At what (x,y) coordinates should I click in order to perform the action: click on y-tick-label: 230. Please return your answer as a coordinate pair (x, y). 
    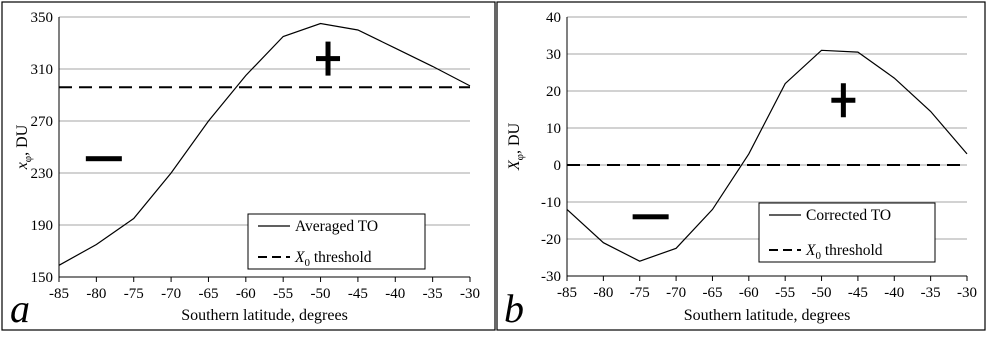
    Looking at the image, I should click on (42, 174).